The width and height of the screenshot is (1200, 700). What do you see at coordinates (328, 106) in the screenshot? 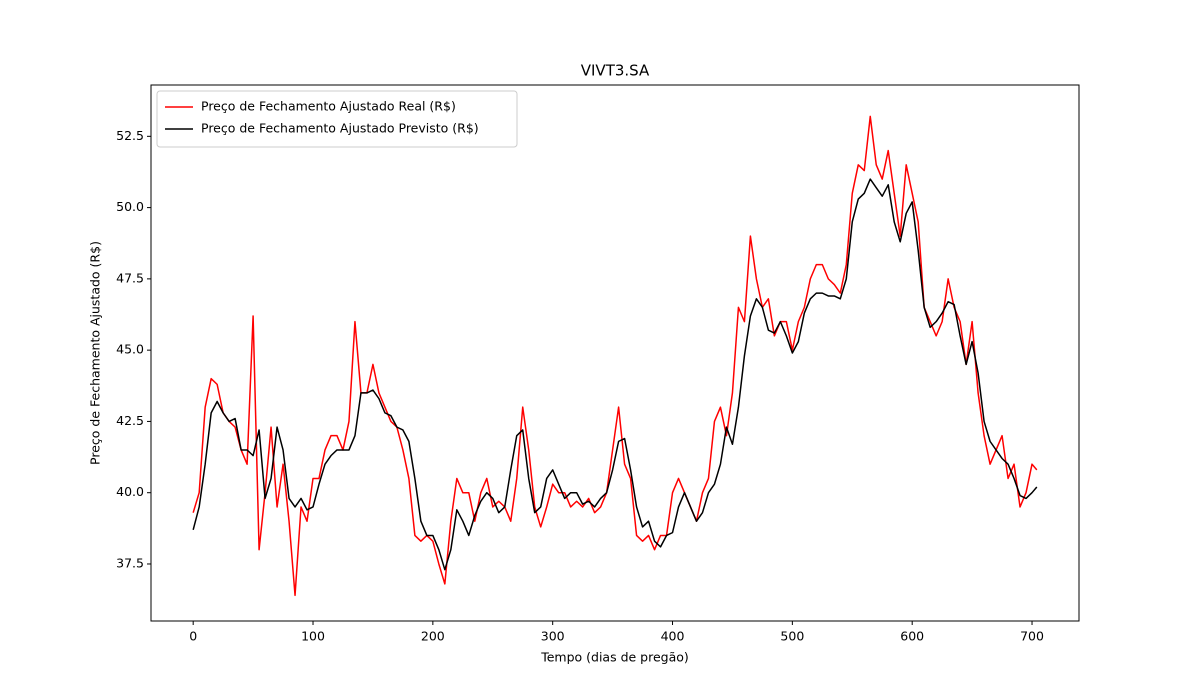
I see `legend-label: Preço de Fechamento Ajustado Real (R$)` at bounding box center [328, 106].